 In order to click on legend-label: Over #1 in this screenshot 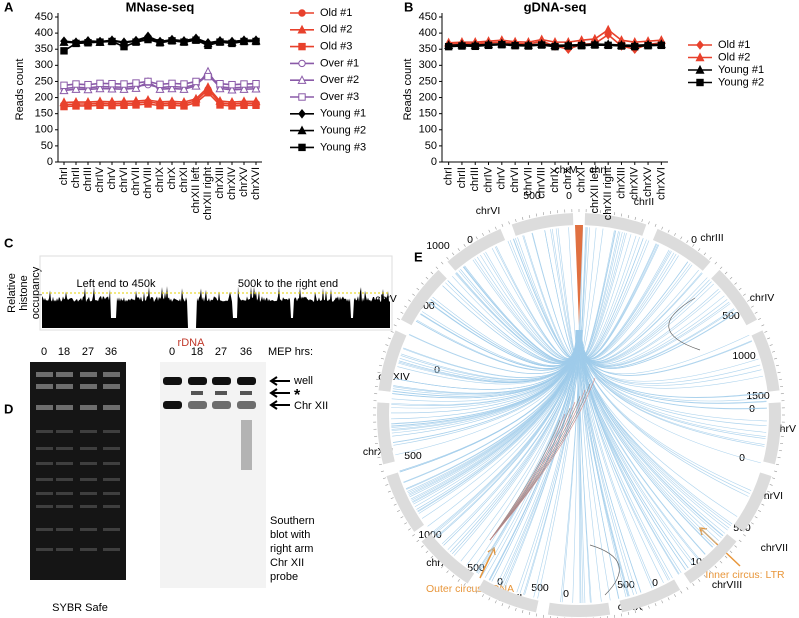, I will do `click(339, 63)`.